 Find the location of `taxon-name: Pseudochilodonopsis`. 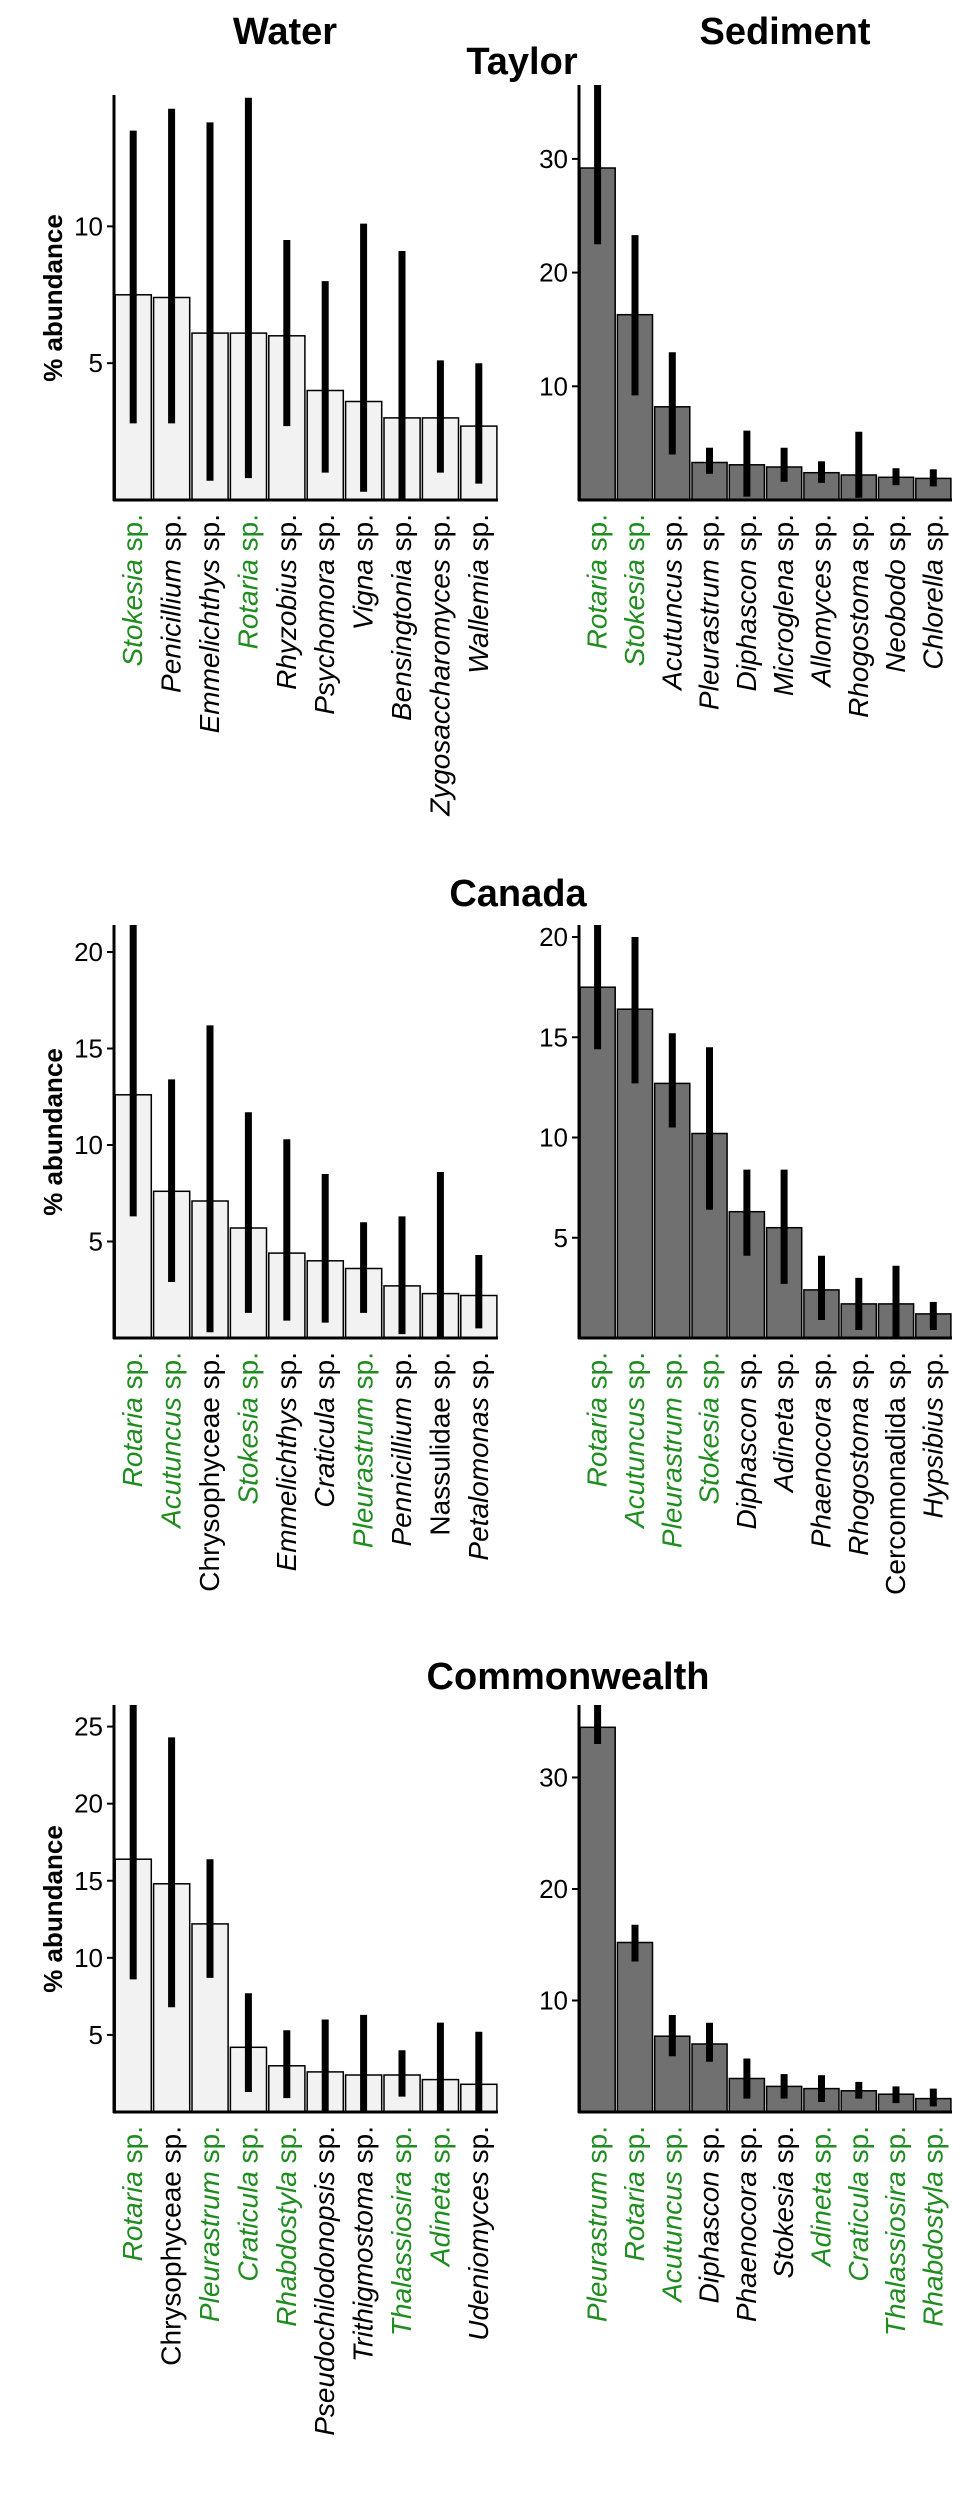

taxon-name: Pseudochilodonopsis is located at coordinates (324, 2303).